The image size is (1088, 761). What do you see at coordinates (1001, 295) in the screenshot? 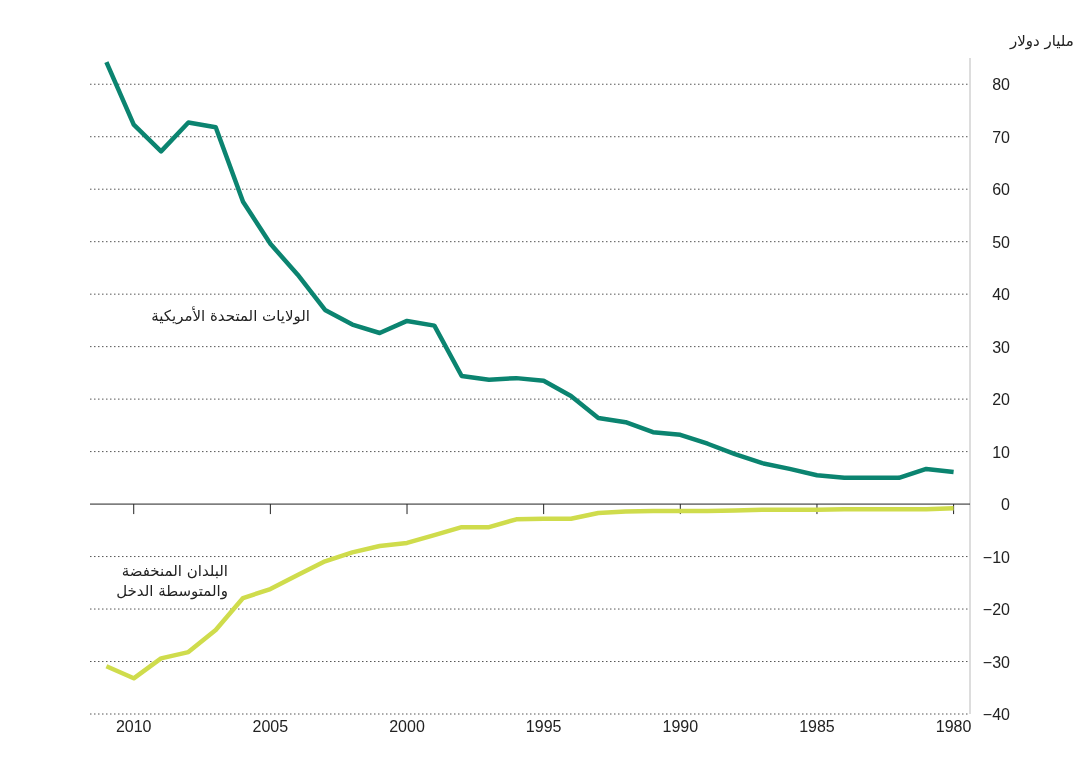
I see `y-tick-label: 40` at bounding box center [1001, 295].